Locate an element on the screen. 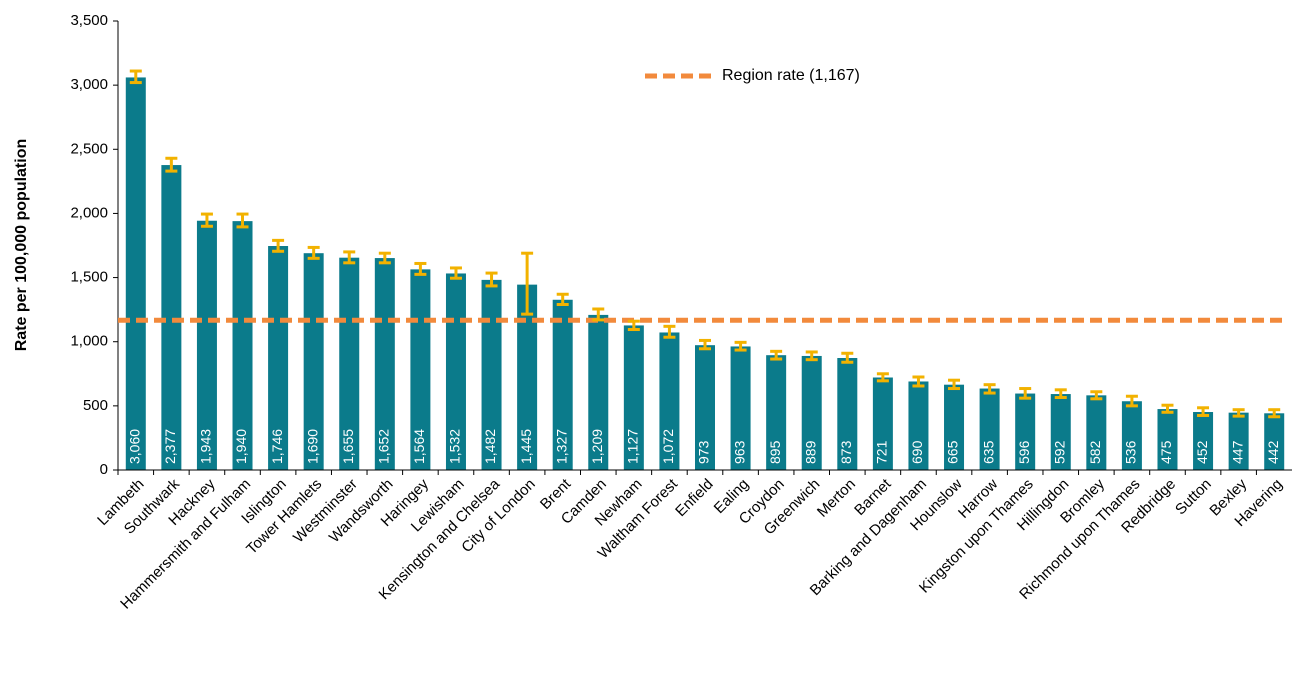  value-label: 1,327 is located at coordinates (561, 446).